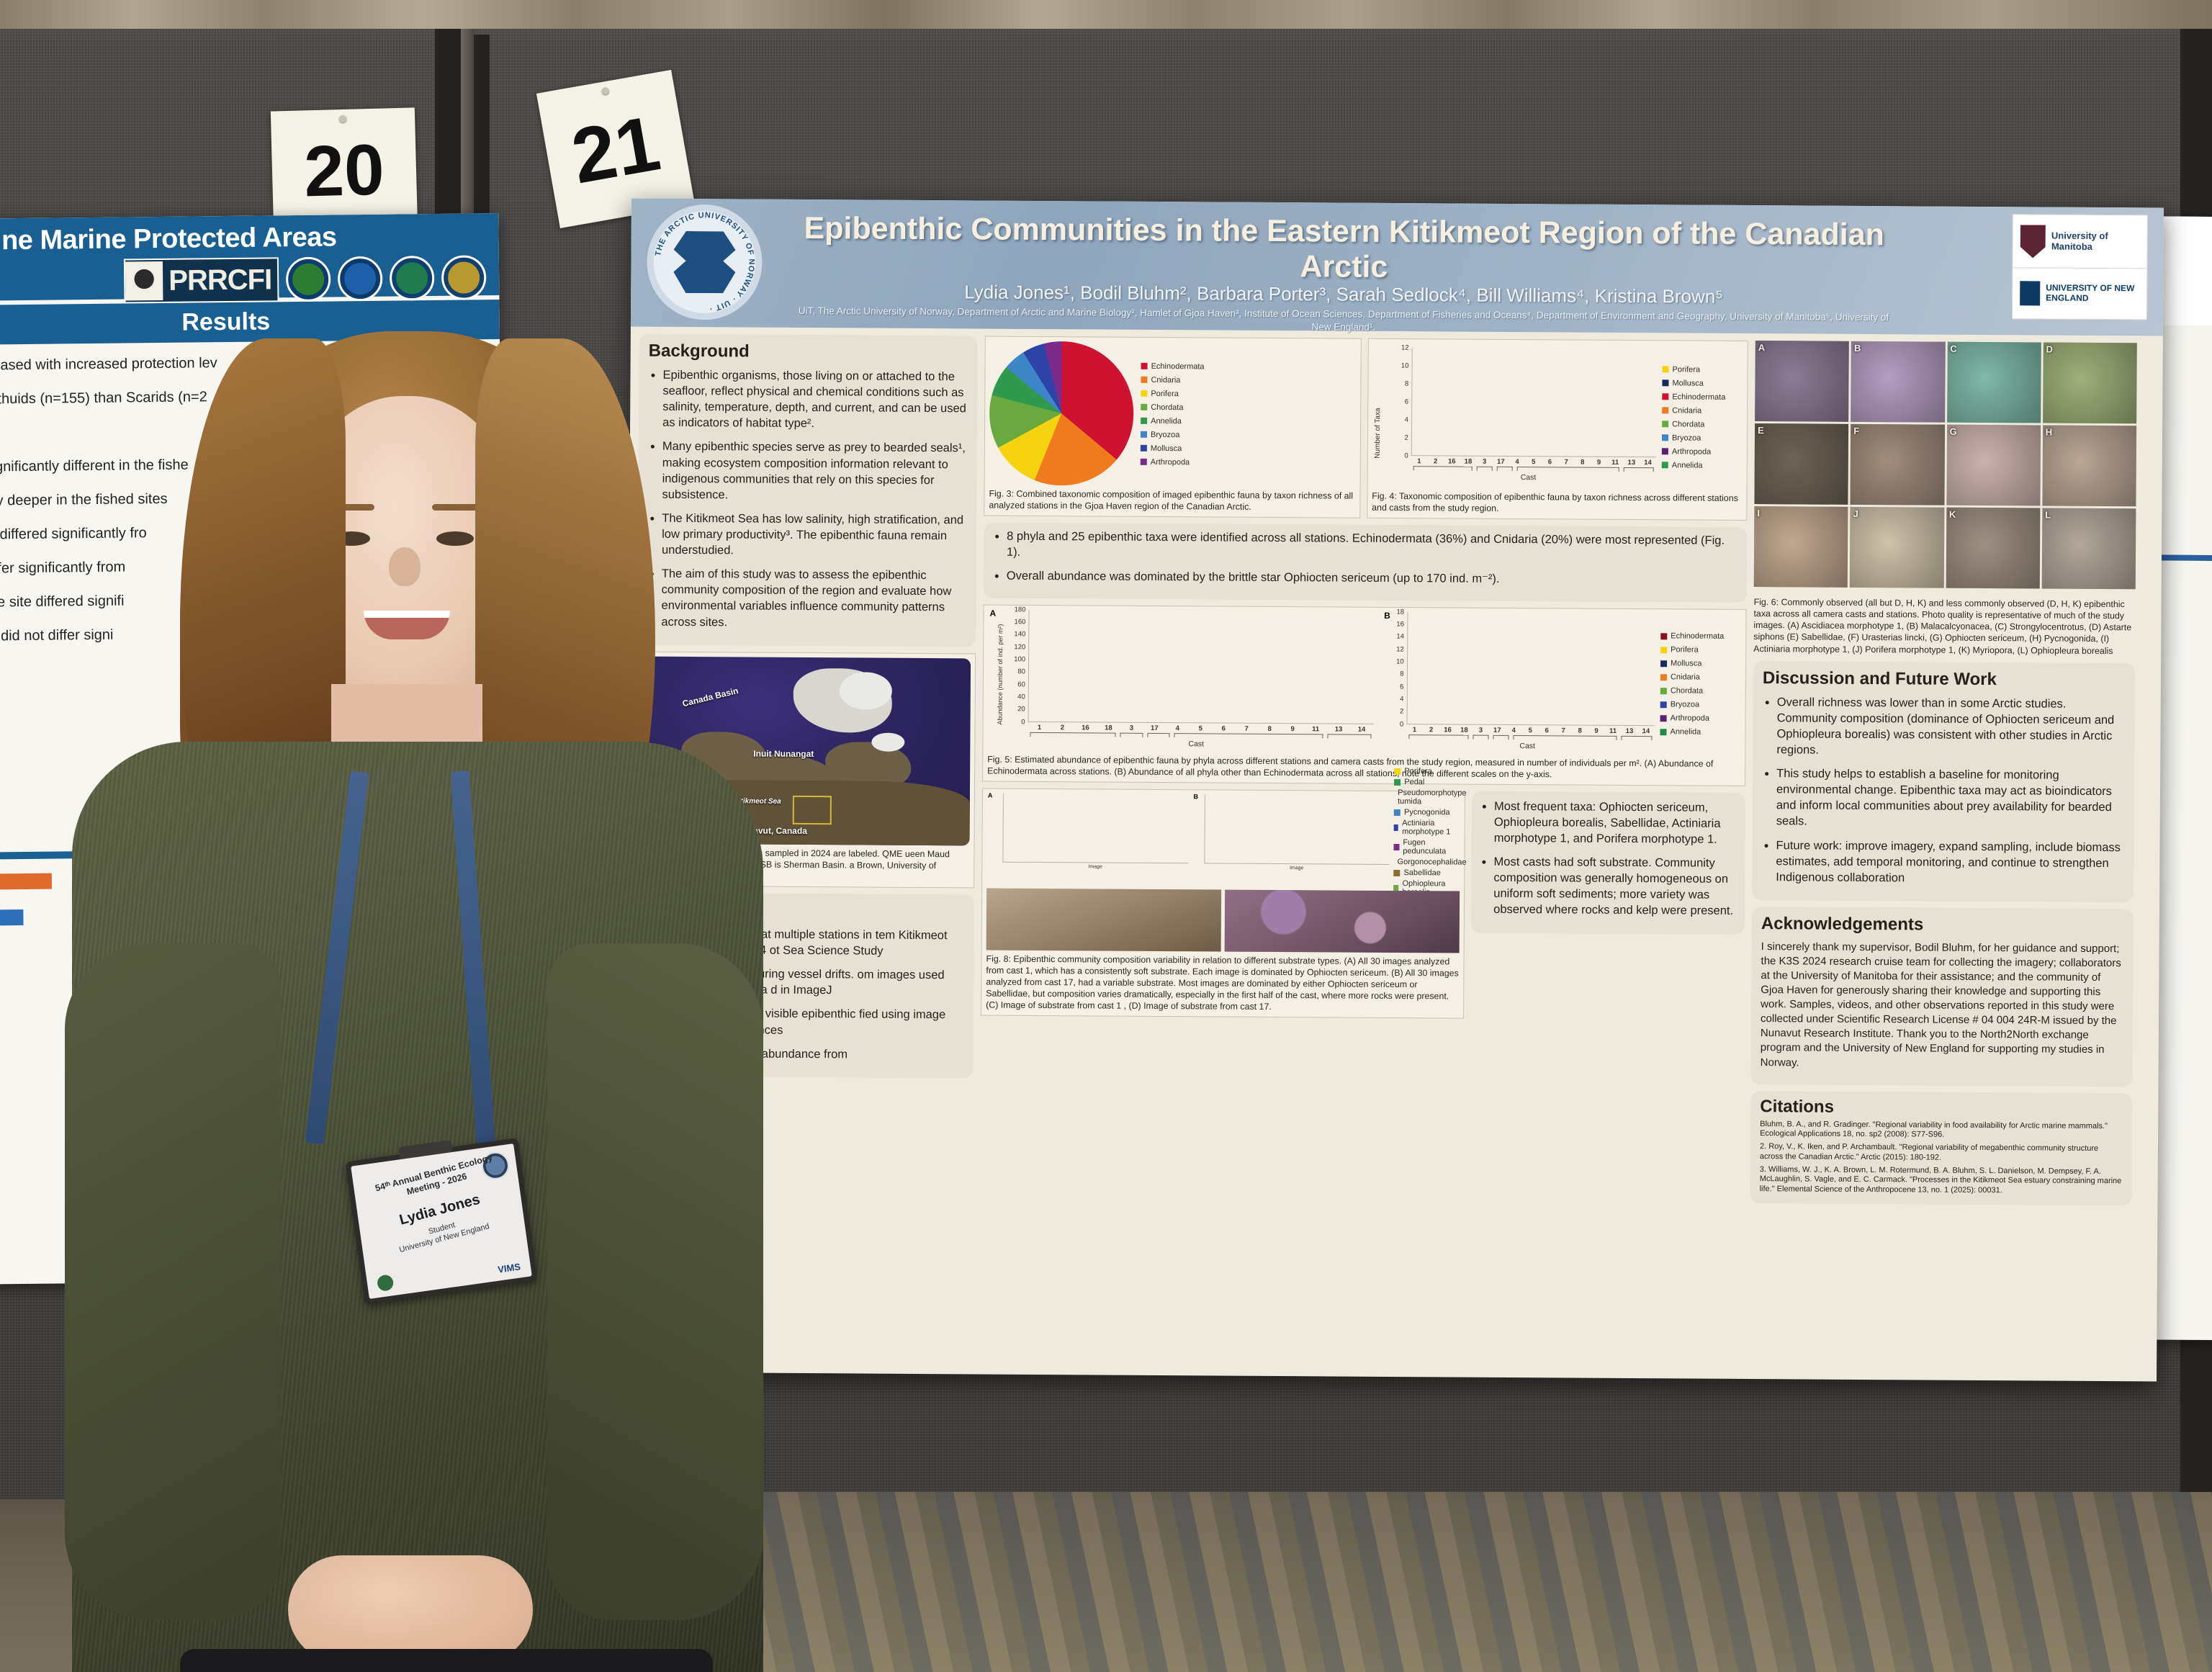 The width and height of the screenshot is (2212, 1672). Describe the element at coordinates (1952, 514) in the screenshot. I see `fig6-photo-label: K` at that location.